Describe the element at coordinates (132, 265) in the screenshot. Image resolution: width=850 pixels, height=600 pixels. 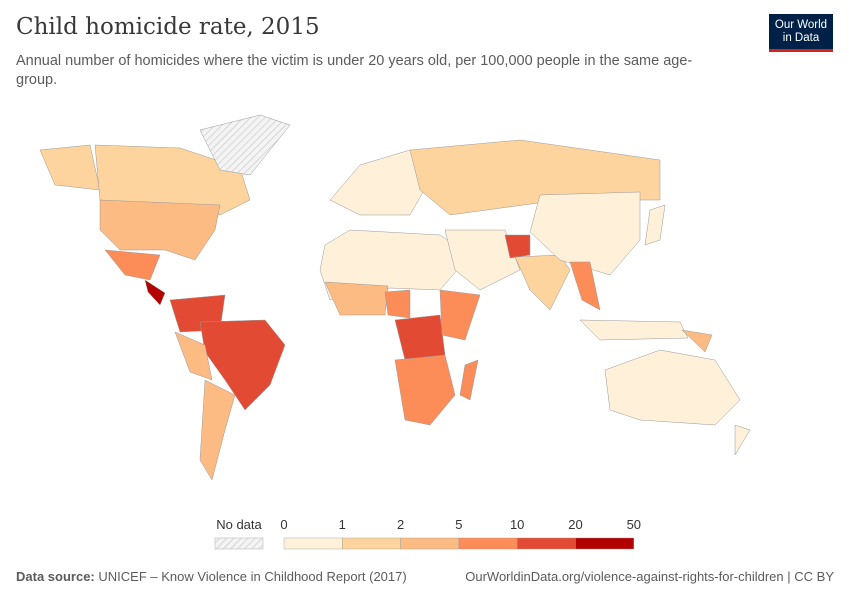
I see `country-mexico` at that location.